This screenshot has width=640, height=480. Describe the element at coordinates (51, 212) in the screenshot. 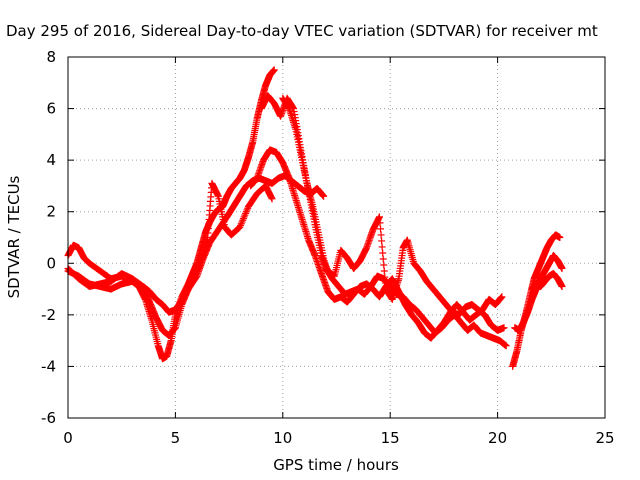

I see `y-tick-label: 2` at that location.